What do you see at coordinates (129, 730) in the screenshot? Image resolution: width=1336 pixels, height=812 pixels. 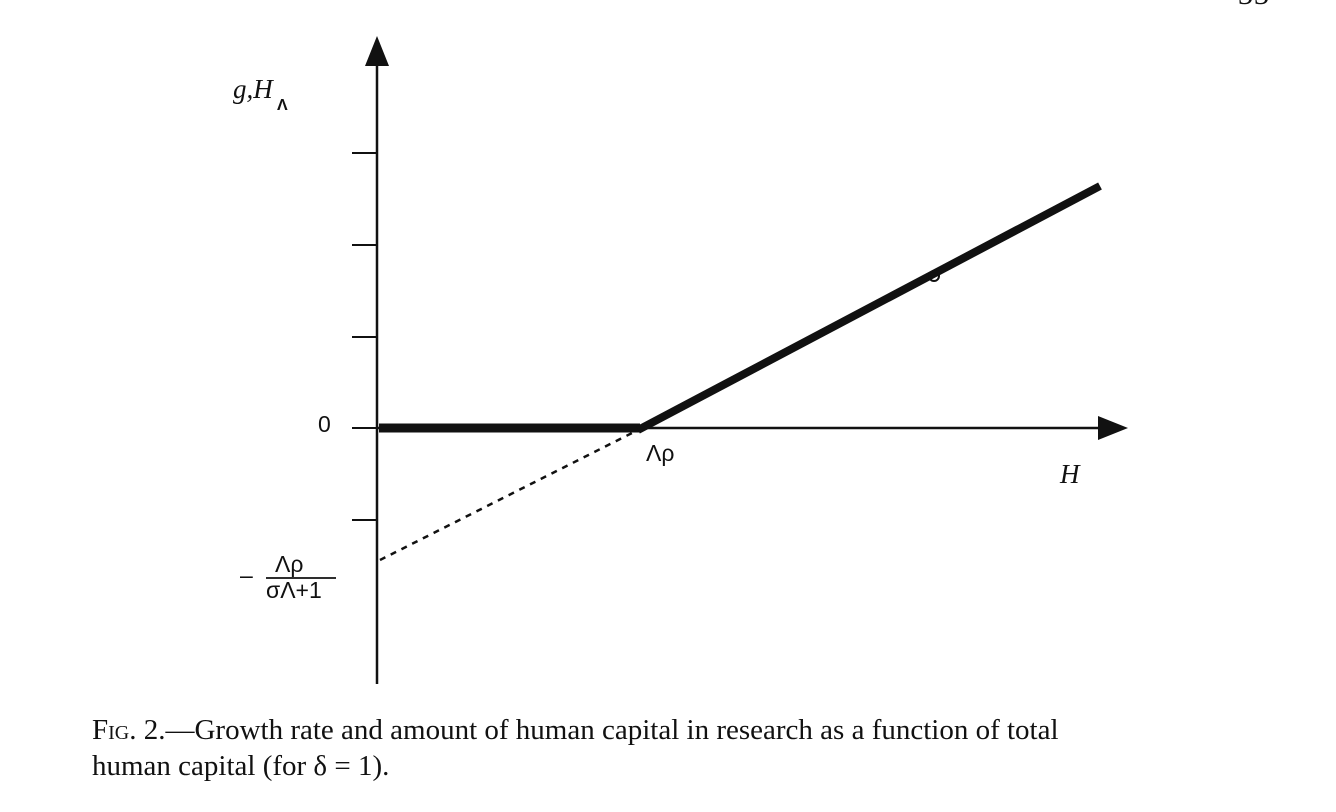 I see `caption-fig-label: Fig. 2.` at bounding box center [129, 730].